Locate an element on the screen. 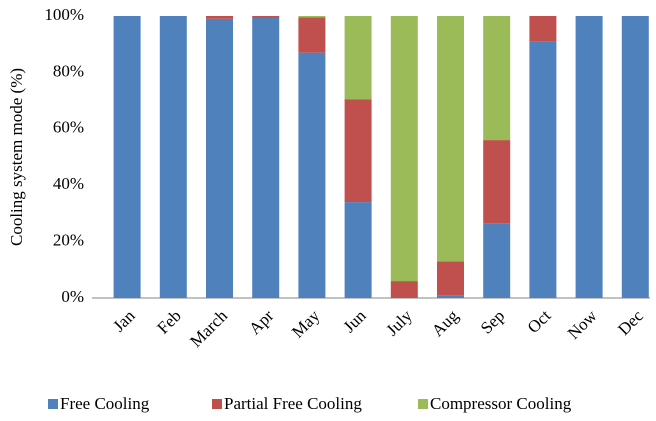 The width and height of the screenshot is (656, 421). x-tick-label: Apr is located at coordinates (261, 322).